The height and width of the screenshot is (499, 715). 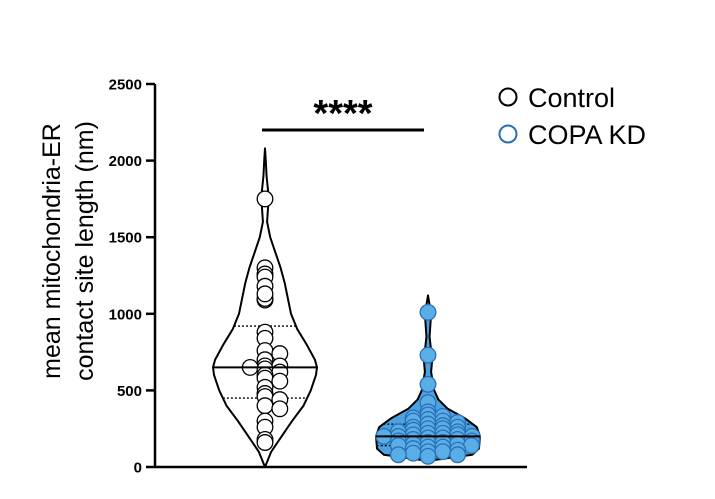 I want to click on y-tick-label: 500, so click(x=129, y=391).